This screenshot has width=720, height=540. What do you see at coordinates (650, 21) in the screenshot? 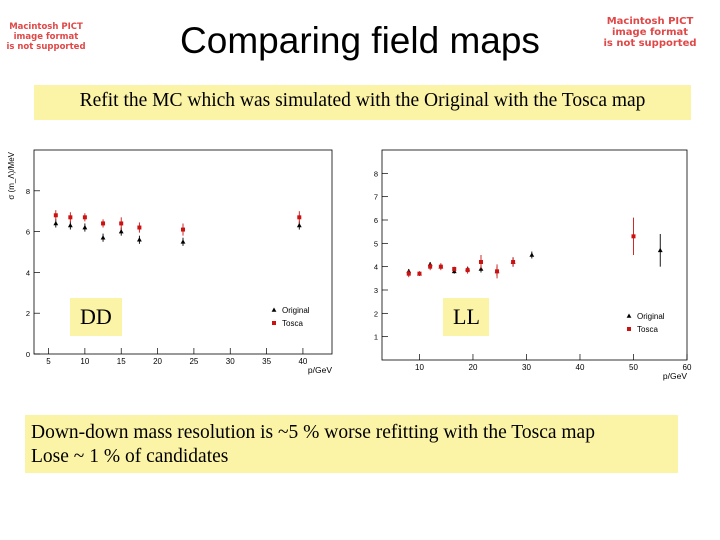
I see `pict-right-line-1: Macintosh PICT` at bounding box center [650, 21].